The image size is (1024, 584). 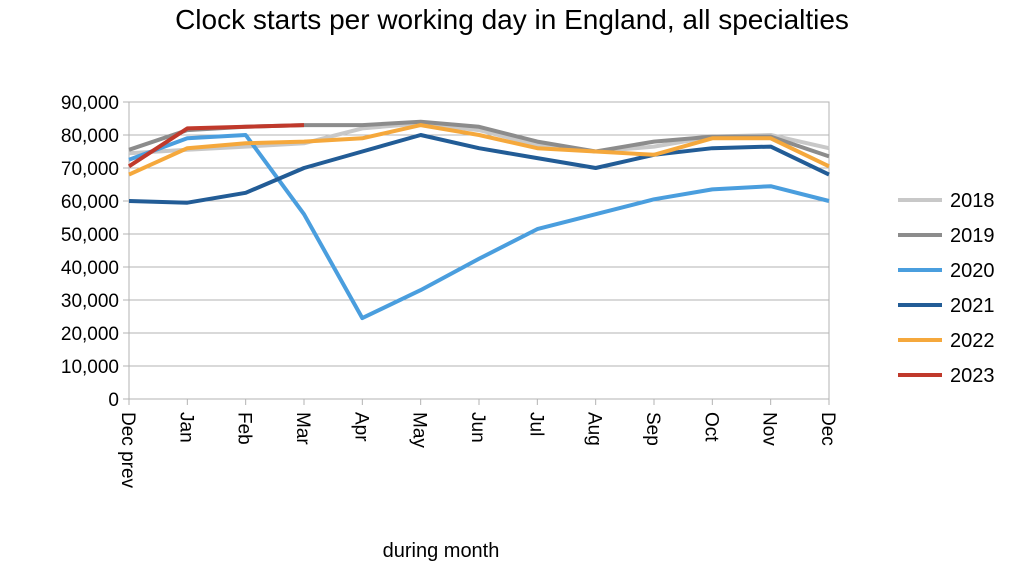 I want to click on series-line-2021, so click(x=479, y=169).